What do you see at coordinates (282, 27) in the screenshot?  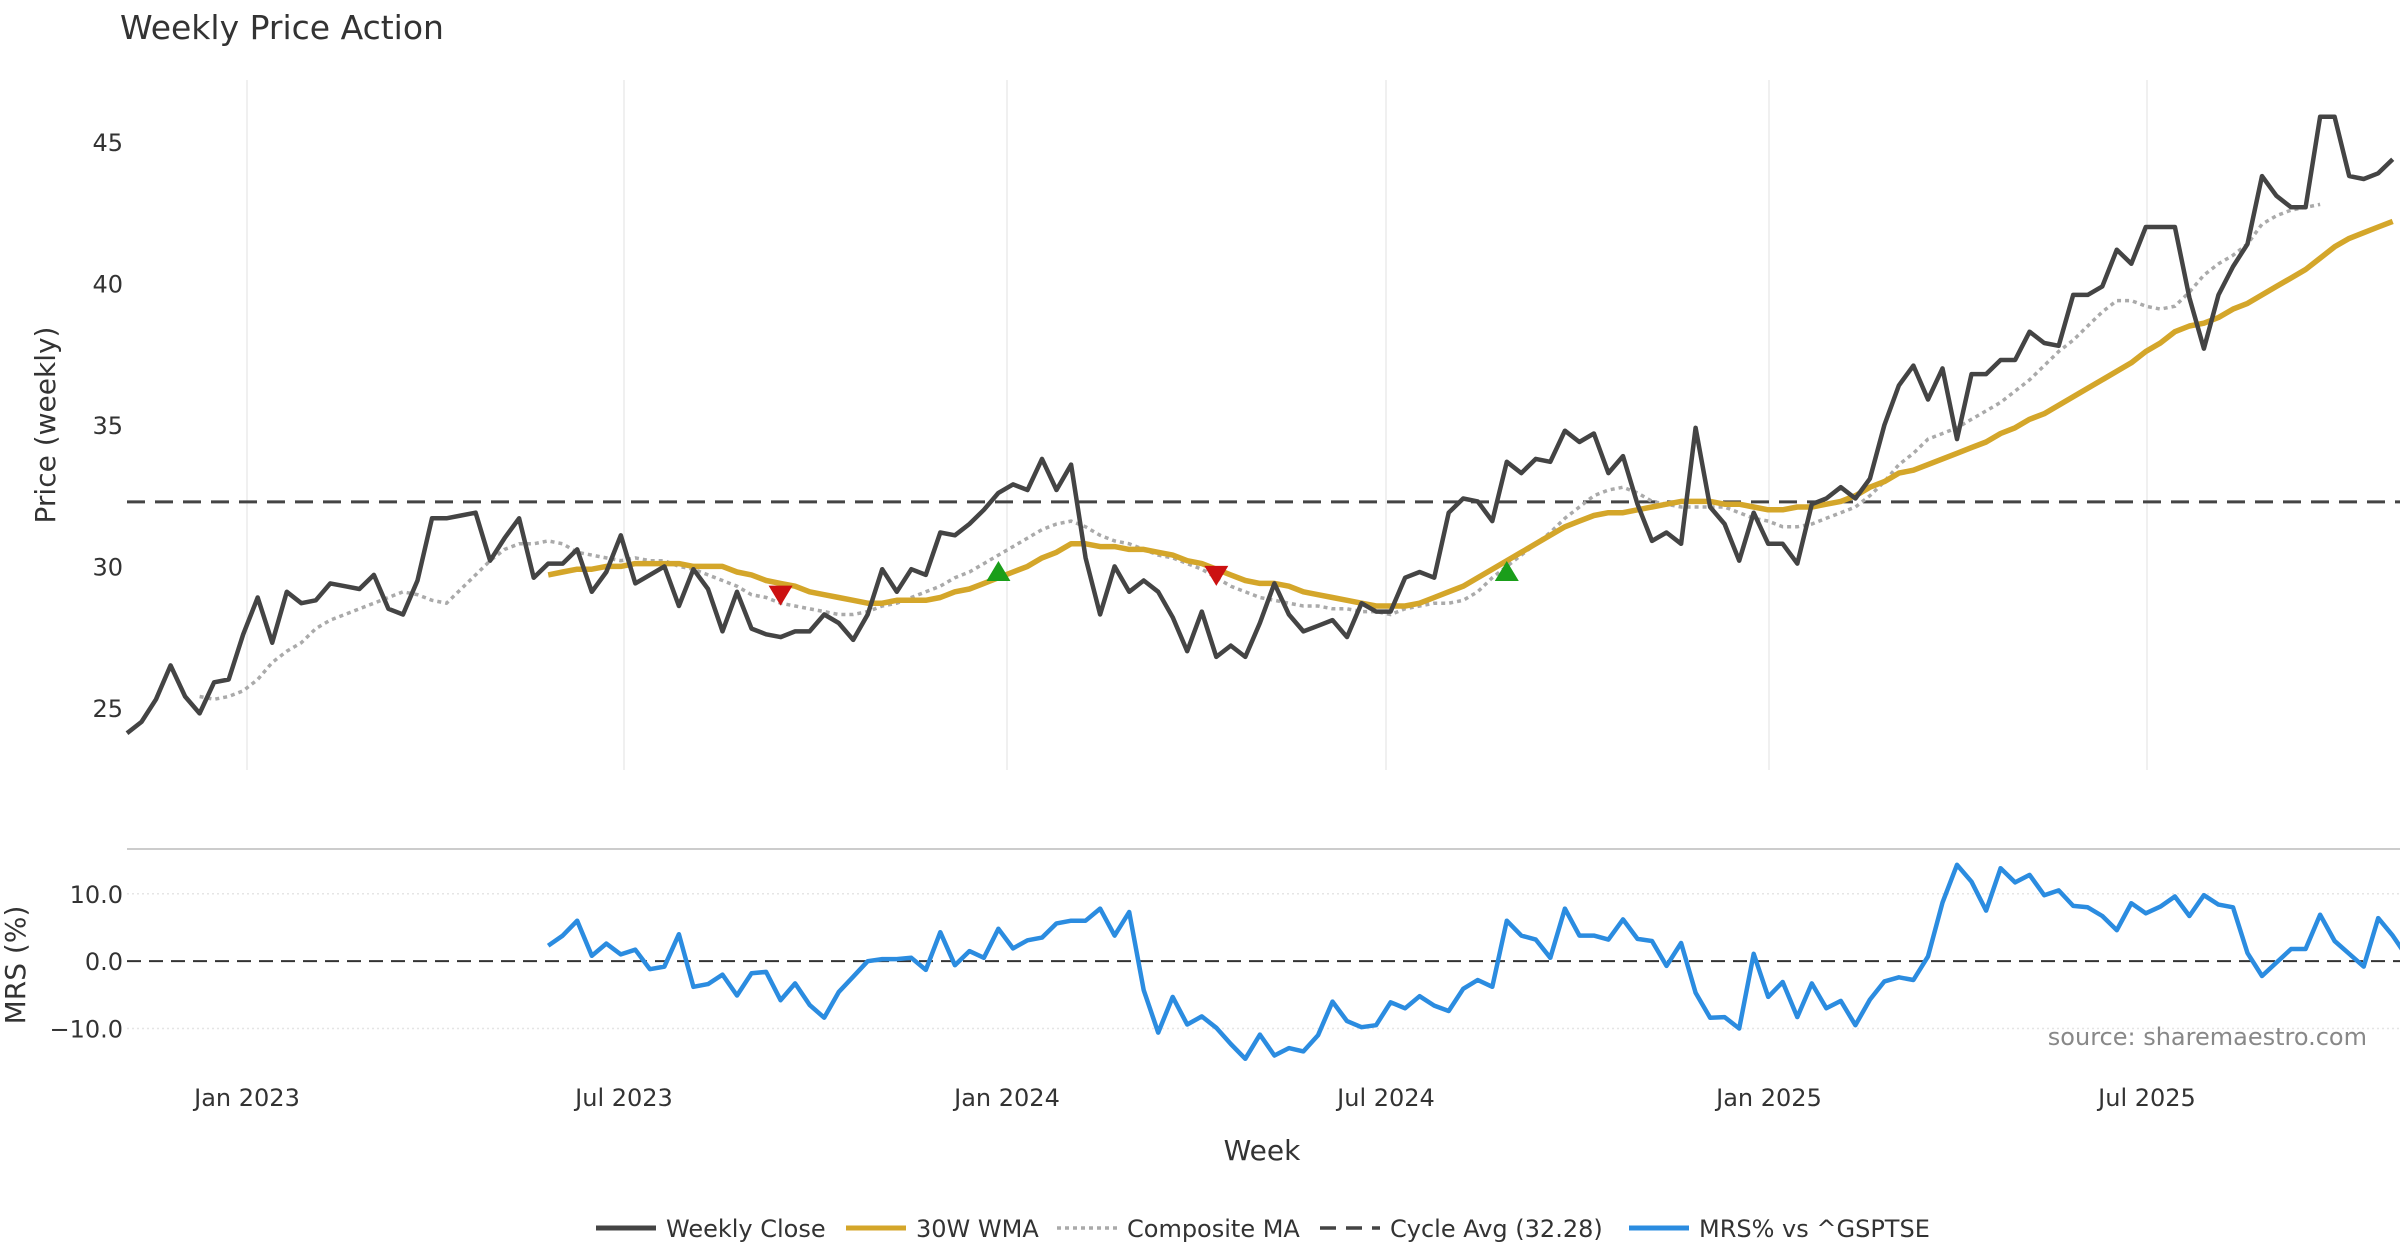 I see `chart-title: Weekly Price Action` at bounding box center [282, 27].